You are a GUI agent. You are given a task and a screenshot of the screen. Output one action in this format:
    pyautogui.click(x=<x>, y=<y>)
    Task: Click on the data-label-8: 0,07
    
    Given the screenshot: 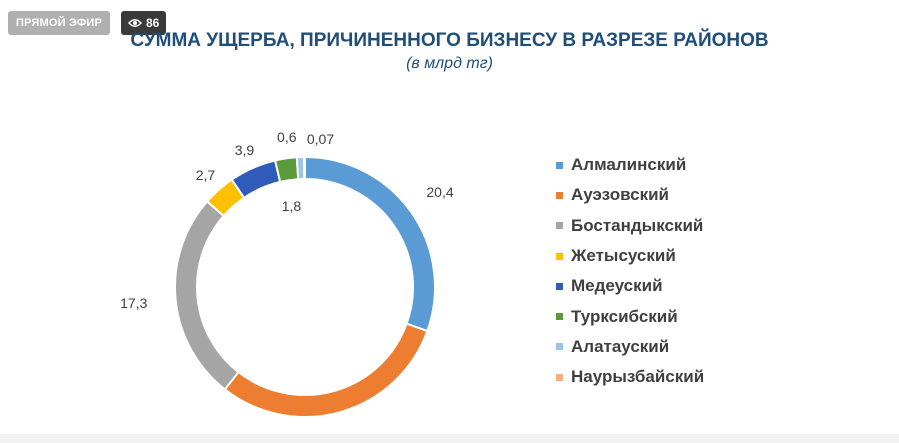 What is the action you would take?
    pyautogui.click(x=320, y=139)
    